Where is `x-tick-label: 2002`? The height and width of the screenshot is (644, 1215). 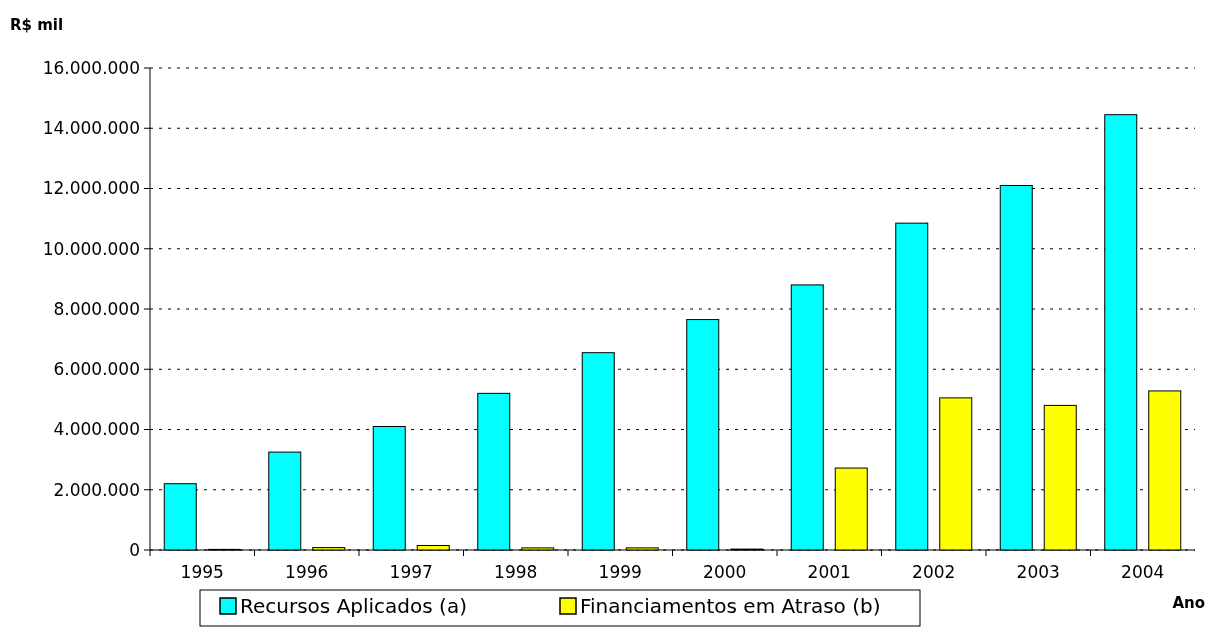
x-tick-label: 2002 is located at coordinates (934, 572).